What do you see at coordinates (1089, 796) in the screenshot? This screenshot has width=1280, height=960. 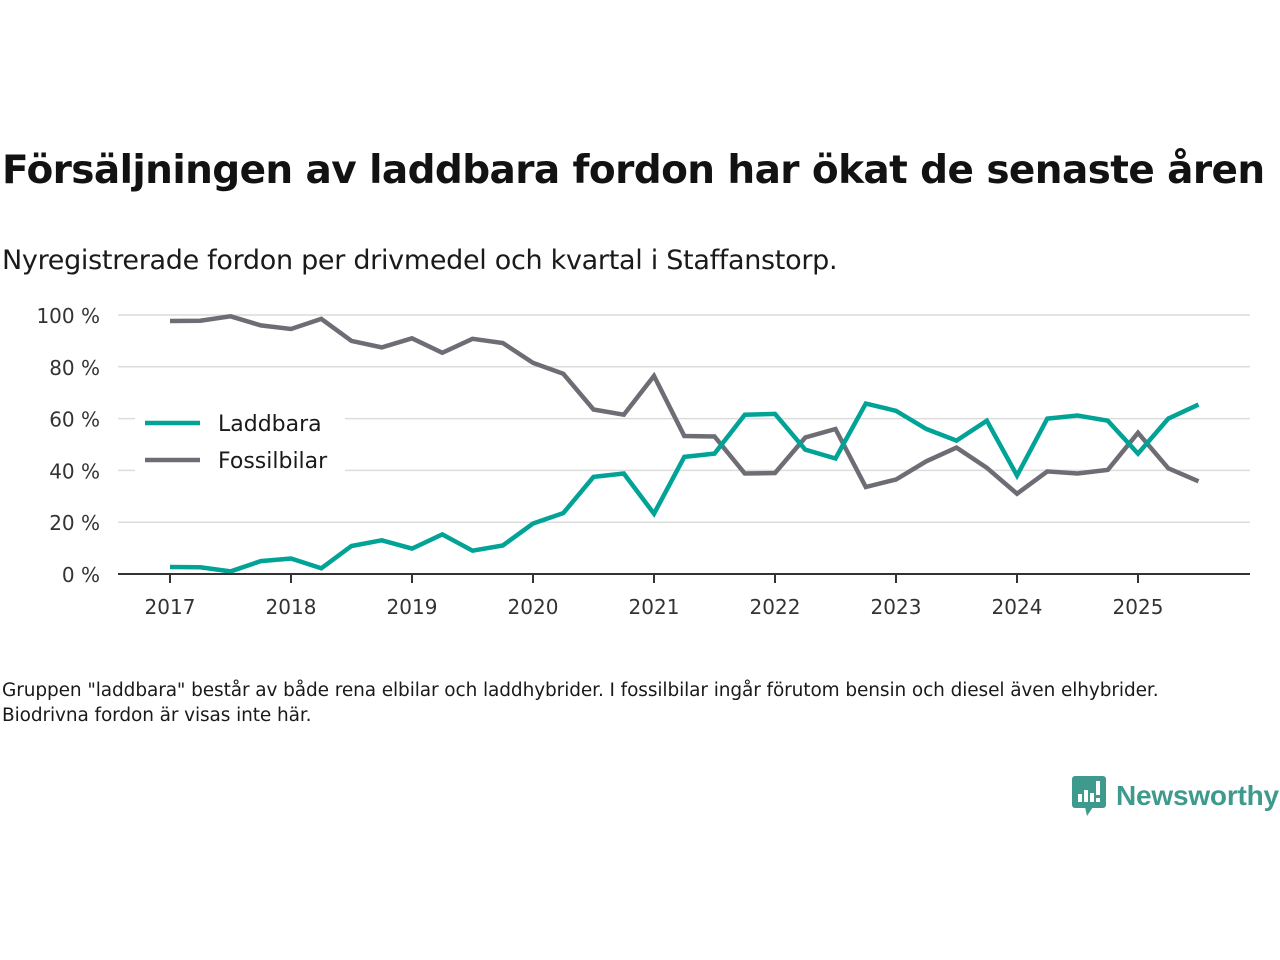 I see `bar-chart-speech-bubble-icon` at bounding box center [1089, 796].